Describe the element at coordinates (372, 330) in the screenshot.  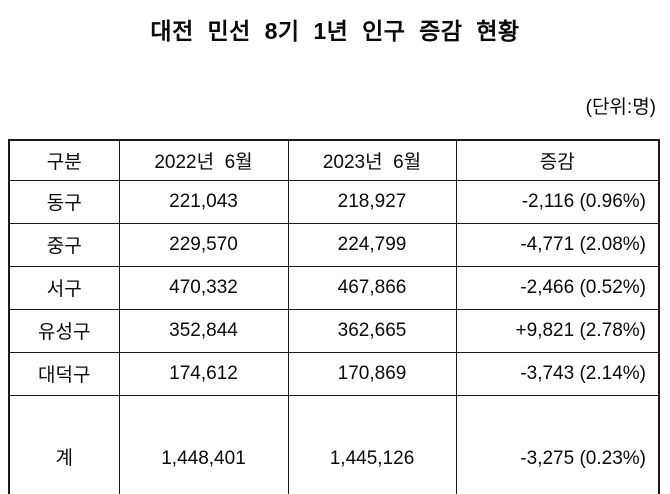
I see `jun2023-cell: 362,665` at that location.